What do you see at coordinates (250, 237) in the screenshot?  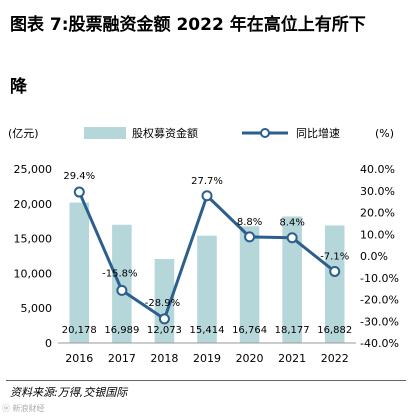 I see `growth-rate-point-2020` at bounding box center [250, 237].